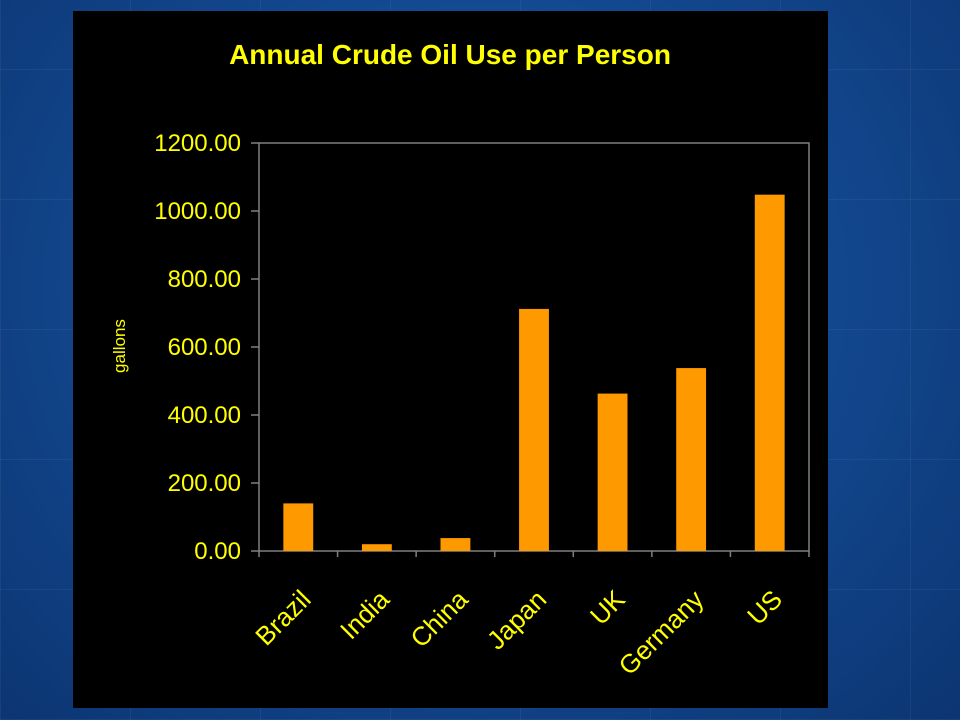  Describe the element at coordinates (516, 619) in the screenshot. I see `x-category-label: Japan` at that location.